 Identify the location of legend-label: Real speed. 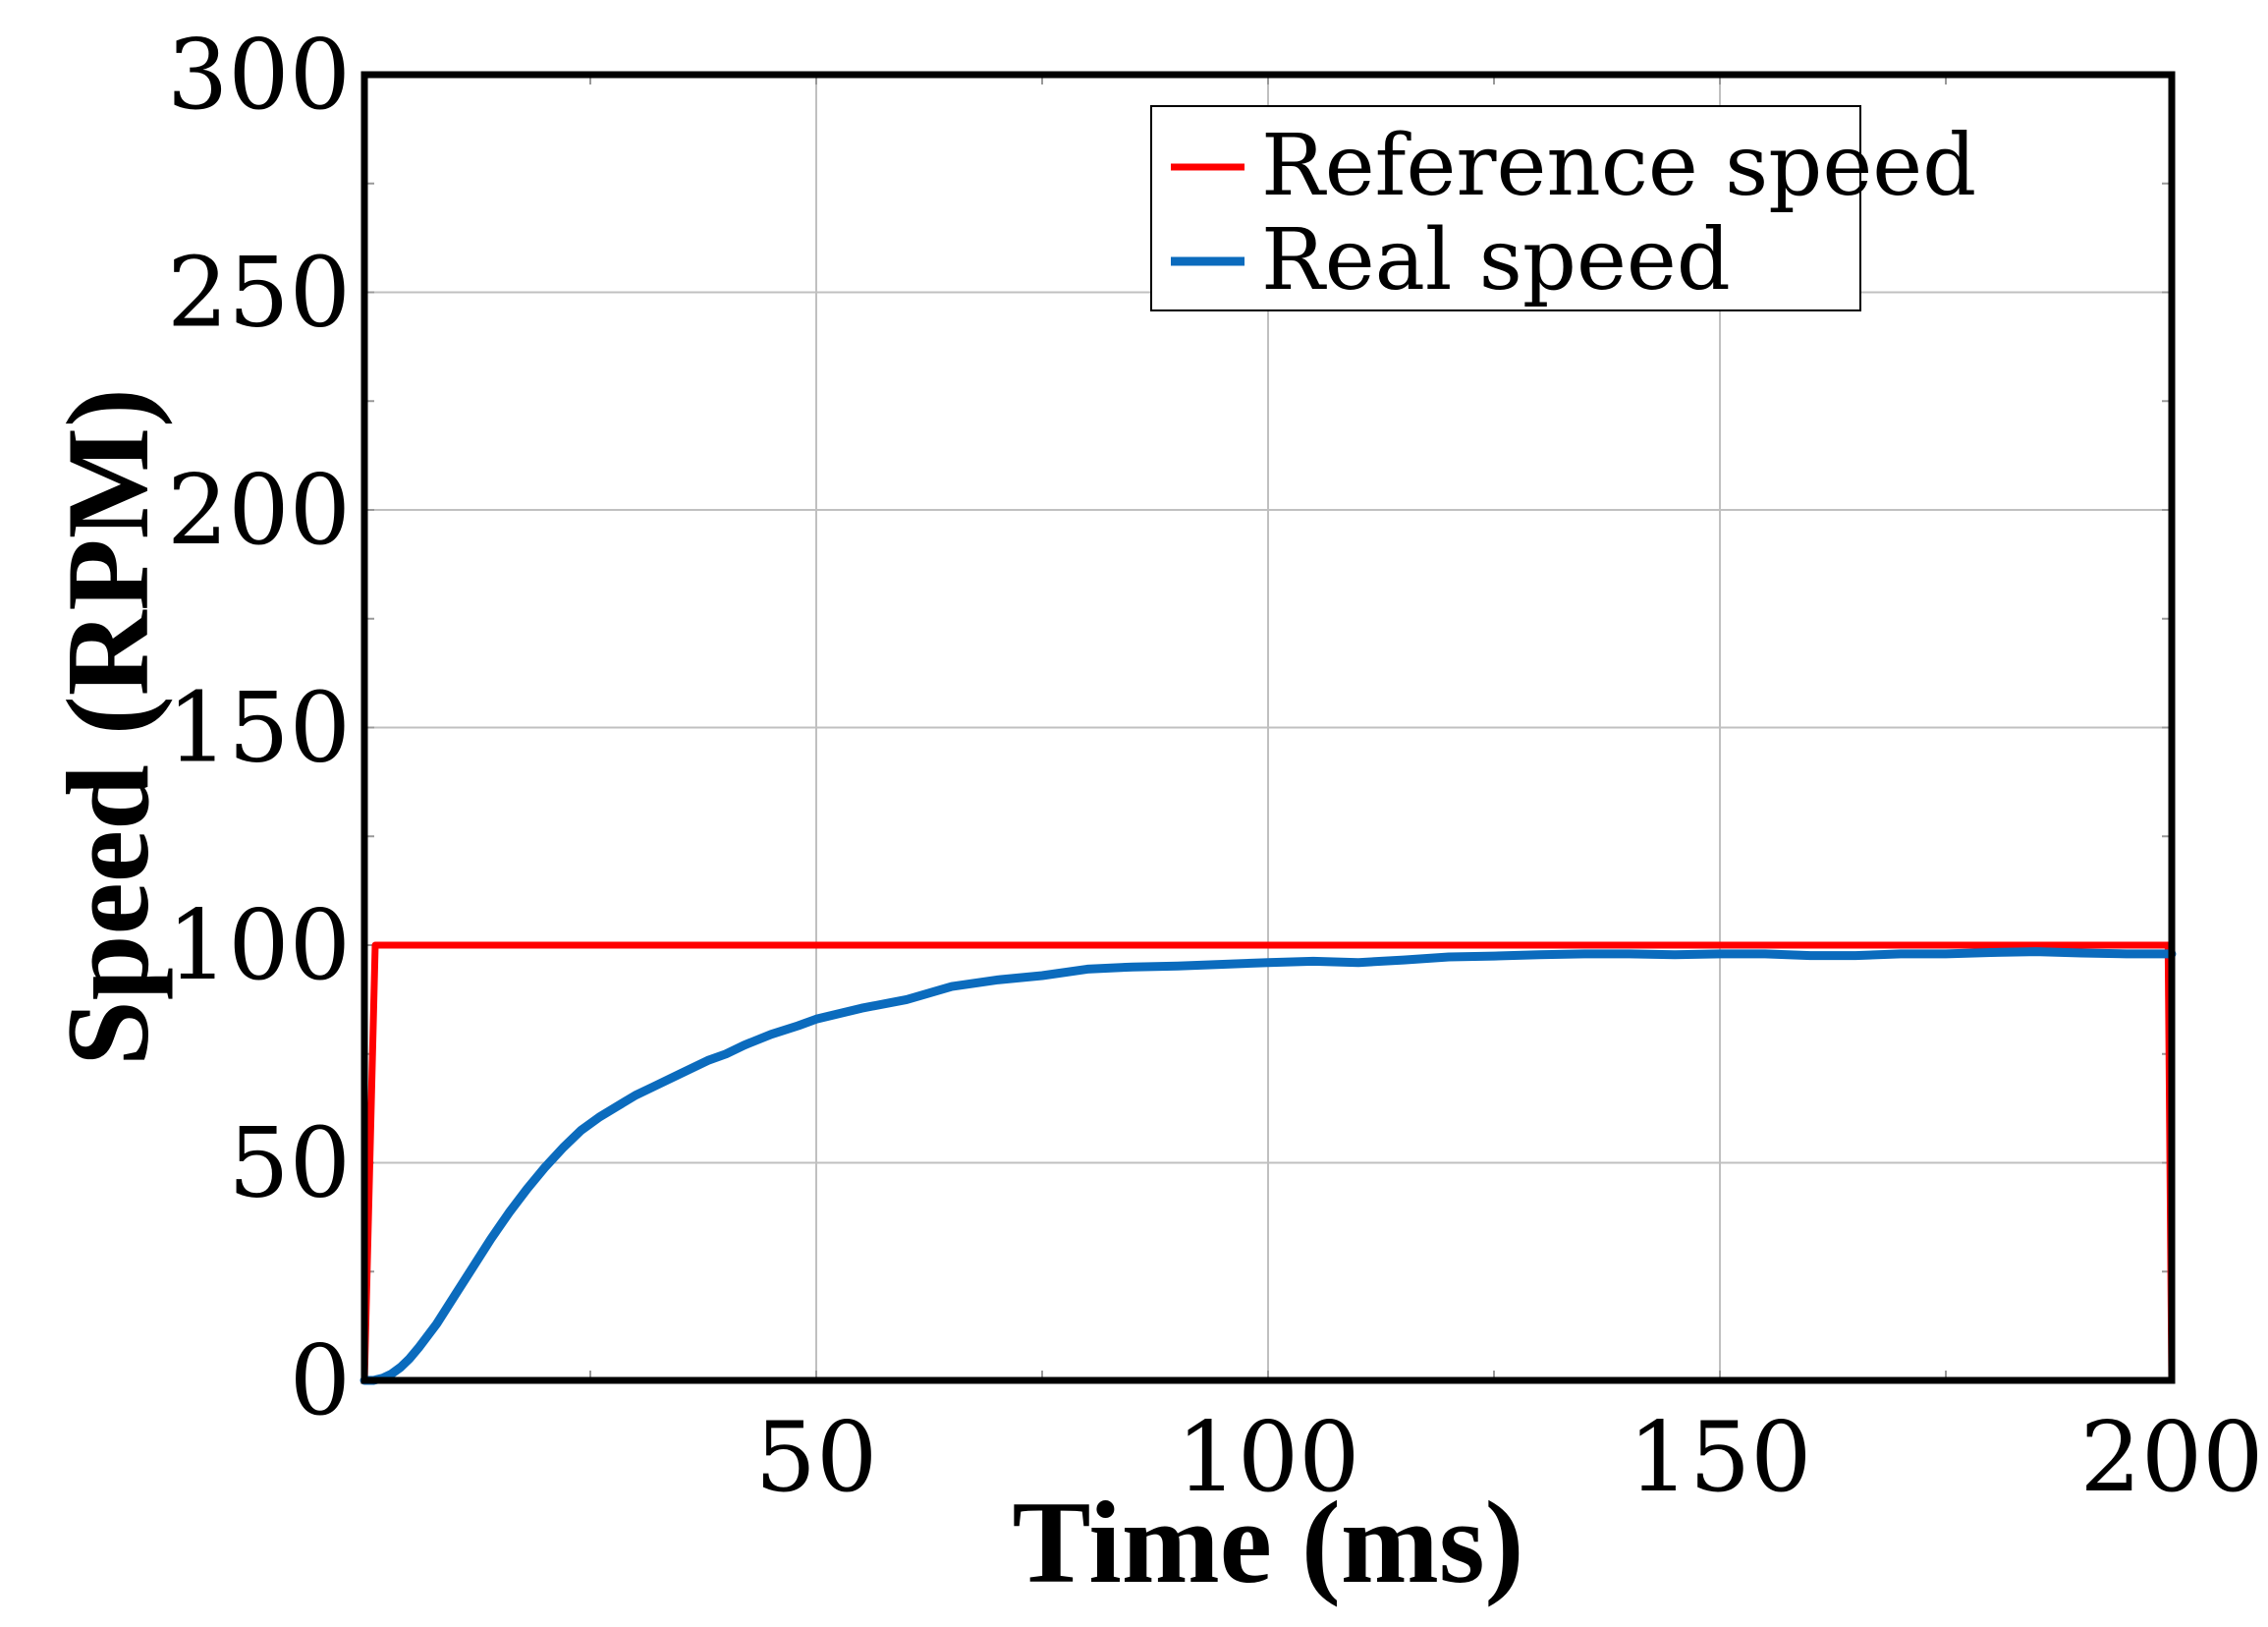
(1496, 260).